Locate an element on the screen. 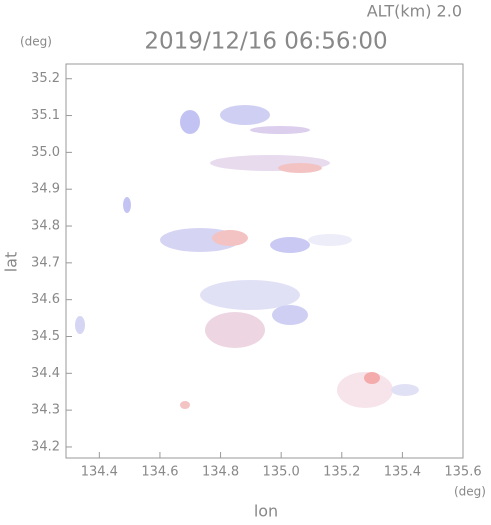 The image size is (491, 525). y-axis-label: lat is located at coordinates (11, 262).